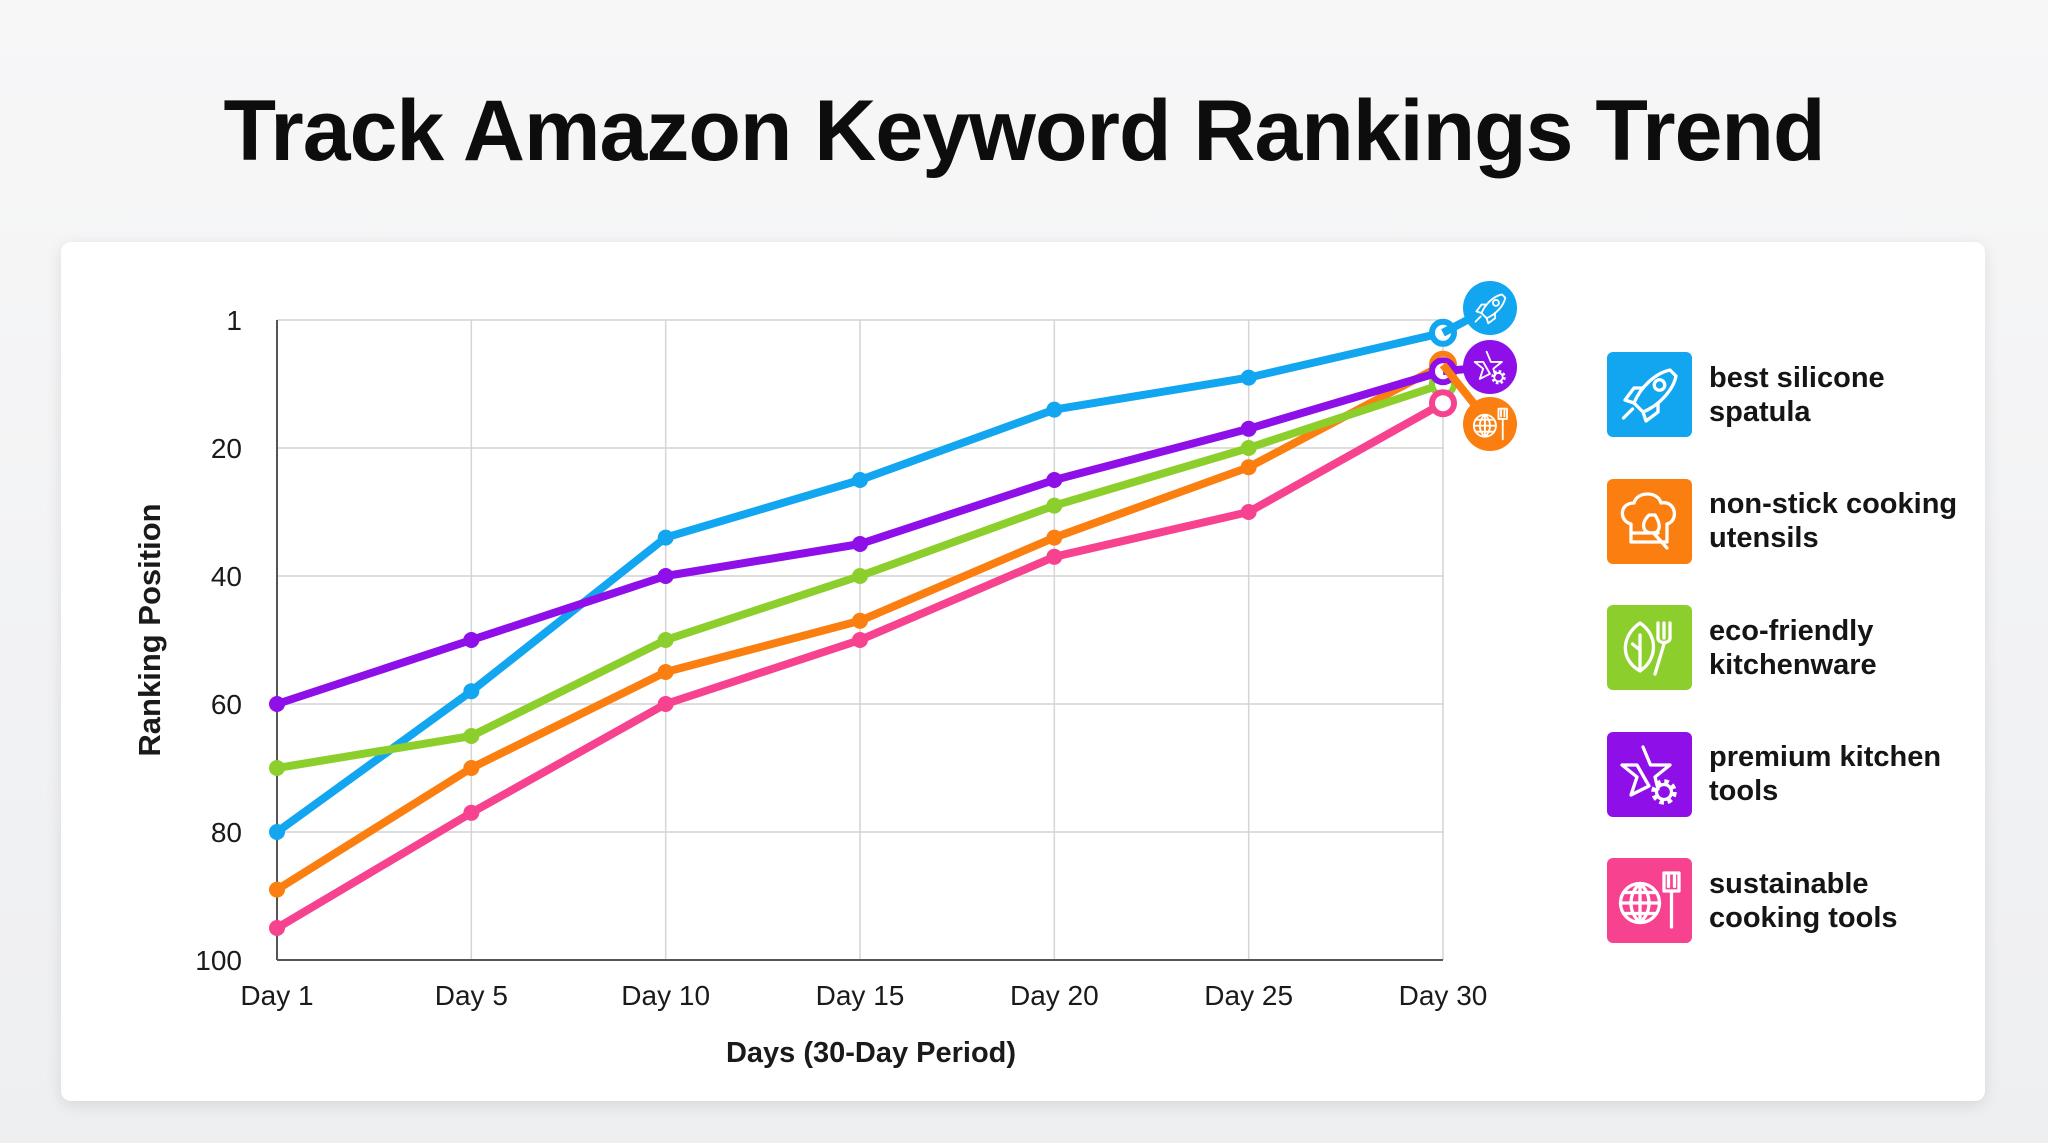 The width and height of the screenshot is (2048, 1143). What do you see at coordinates (1248, 995) in the screenshot?
I see `x-tick-label: Day 25` at bounding box center [1248, 995].